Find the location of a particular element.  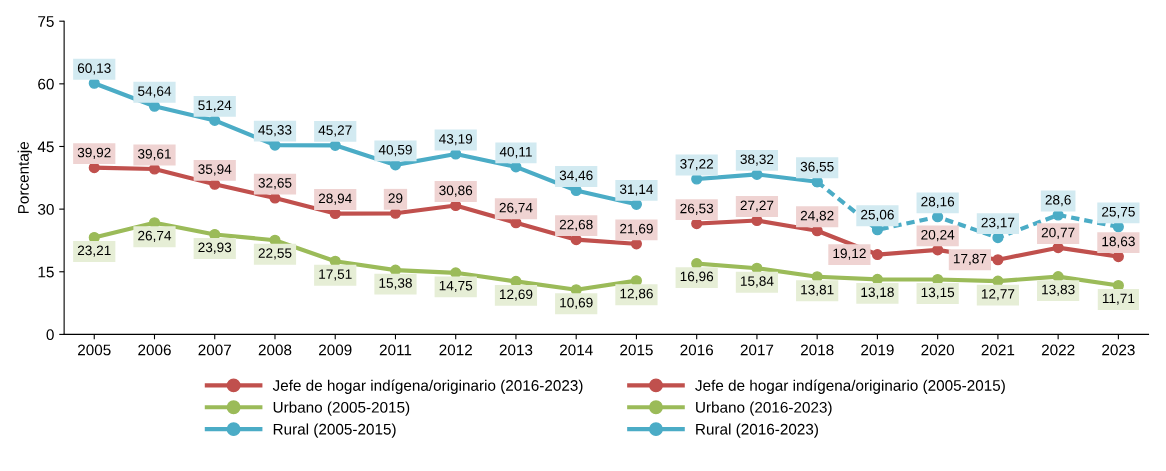

legend-label: Urbano (2005-2015) is located at coordinates (341, 408).